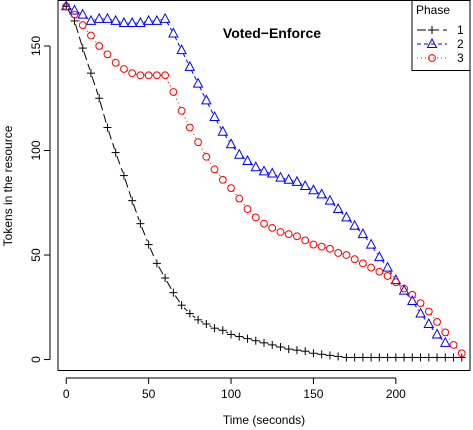 This screenshot has height=430, width=473. Describe the element at coordinates (396, 394) in the screenshot. I see `x-tick-label: 200` at that location.